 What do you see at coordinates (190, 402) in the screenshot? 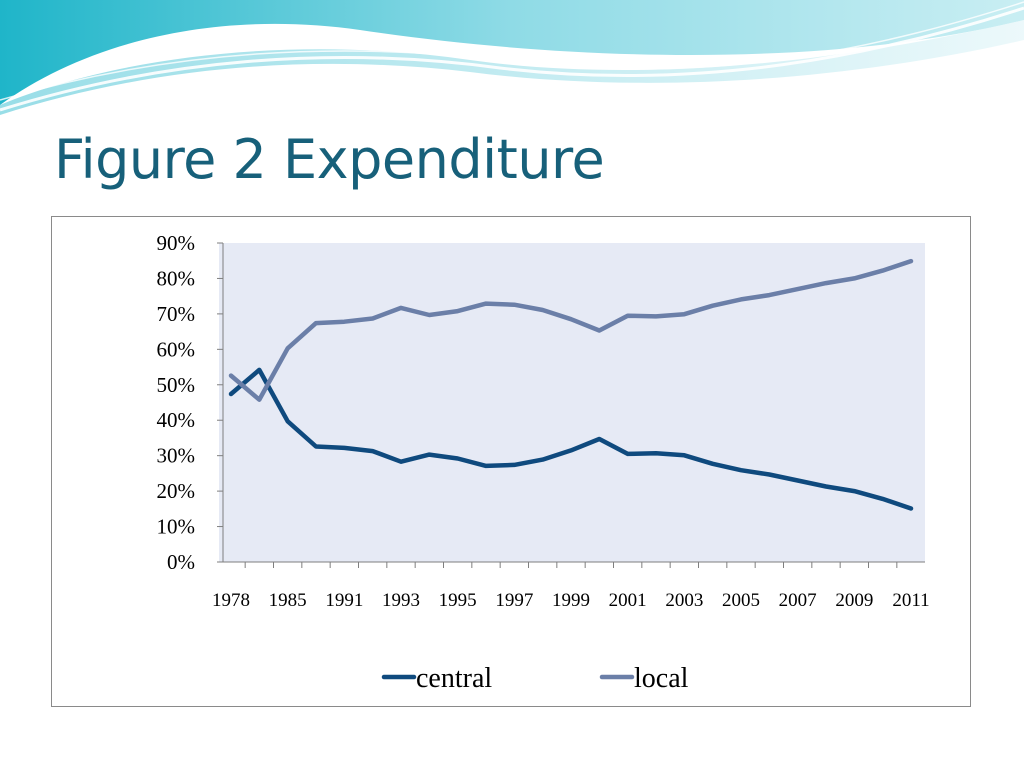
I see `y-axis: 0% 10% 20% 30% 40% 50% 60% 70% 80% 90%` at bounding box center [190, 402].